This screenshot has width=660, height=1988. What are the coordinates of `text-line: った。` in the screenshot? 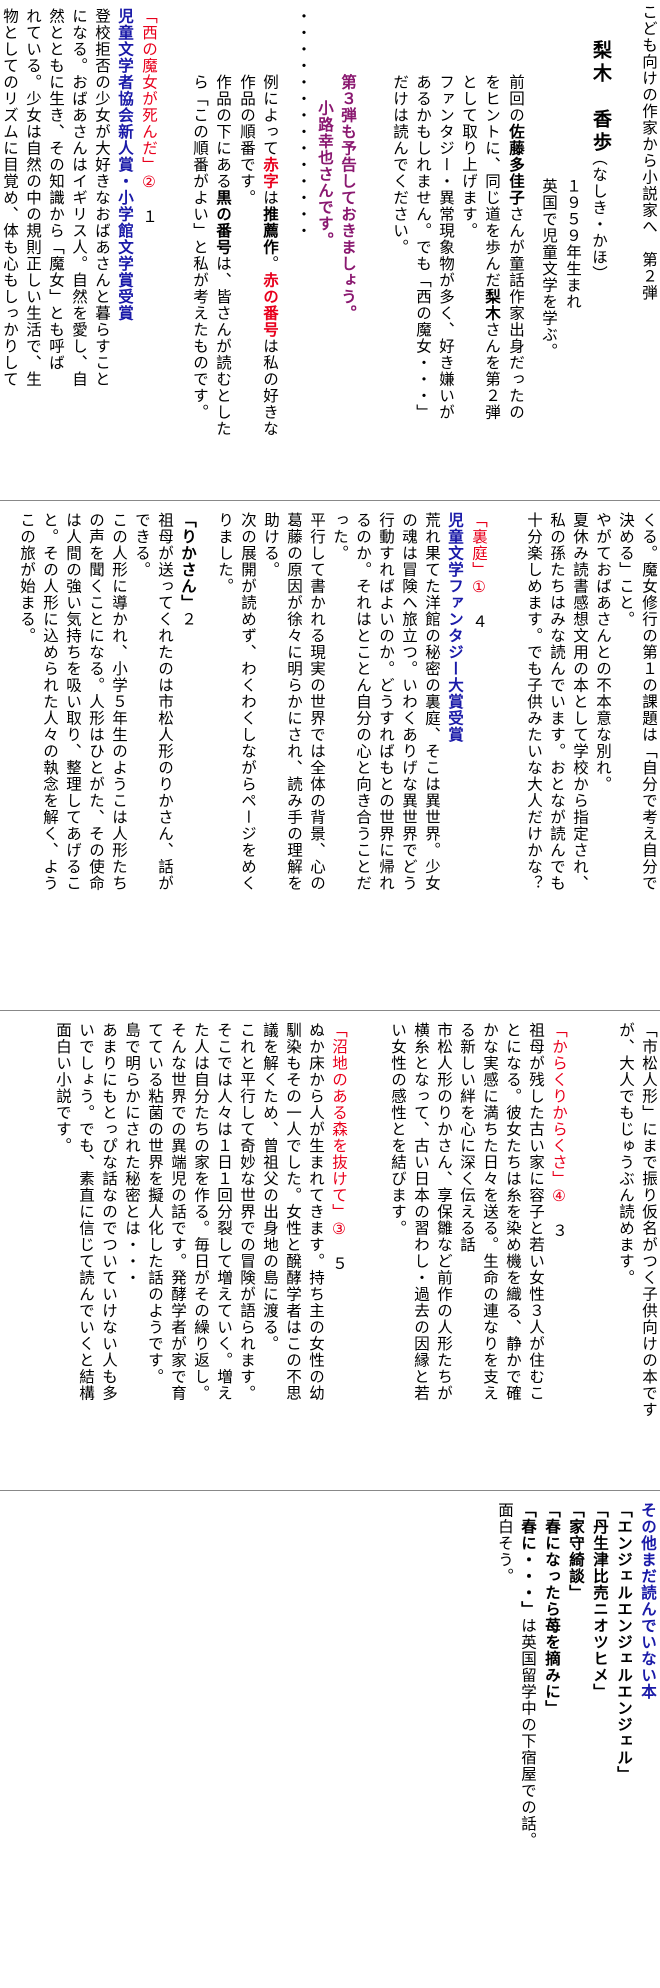 It's located at (340, 537).